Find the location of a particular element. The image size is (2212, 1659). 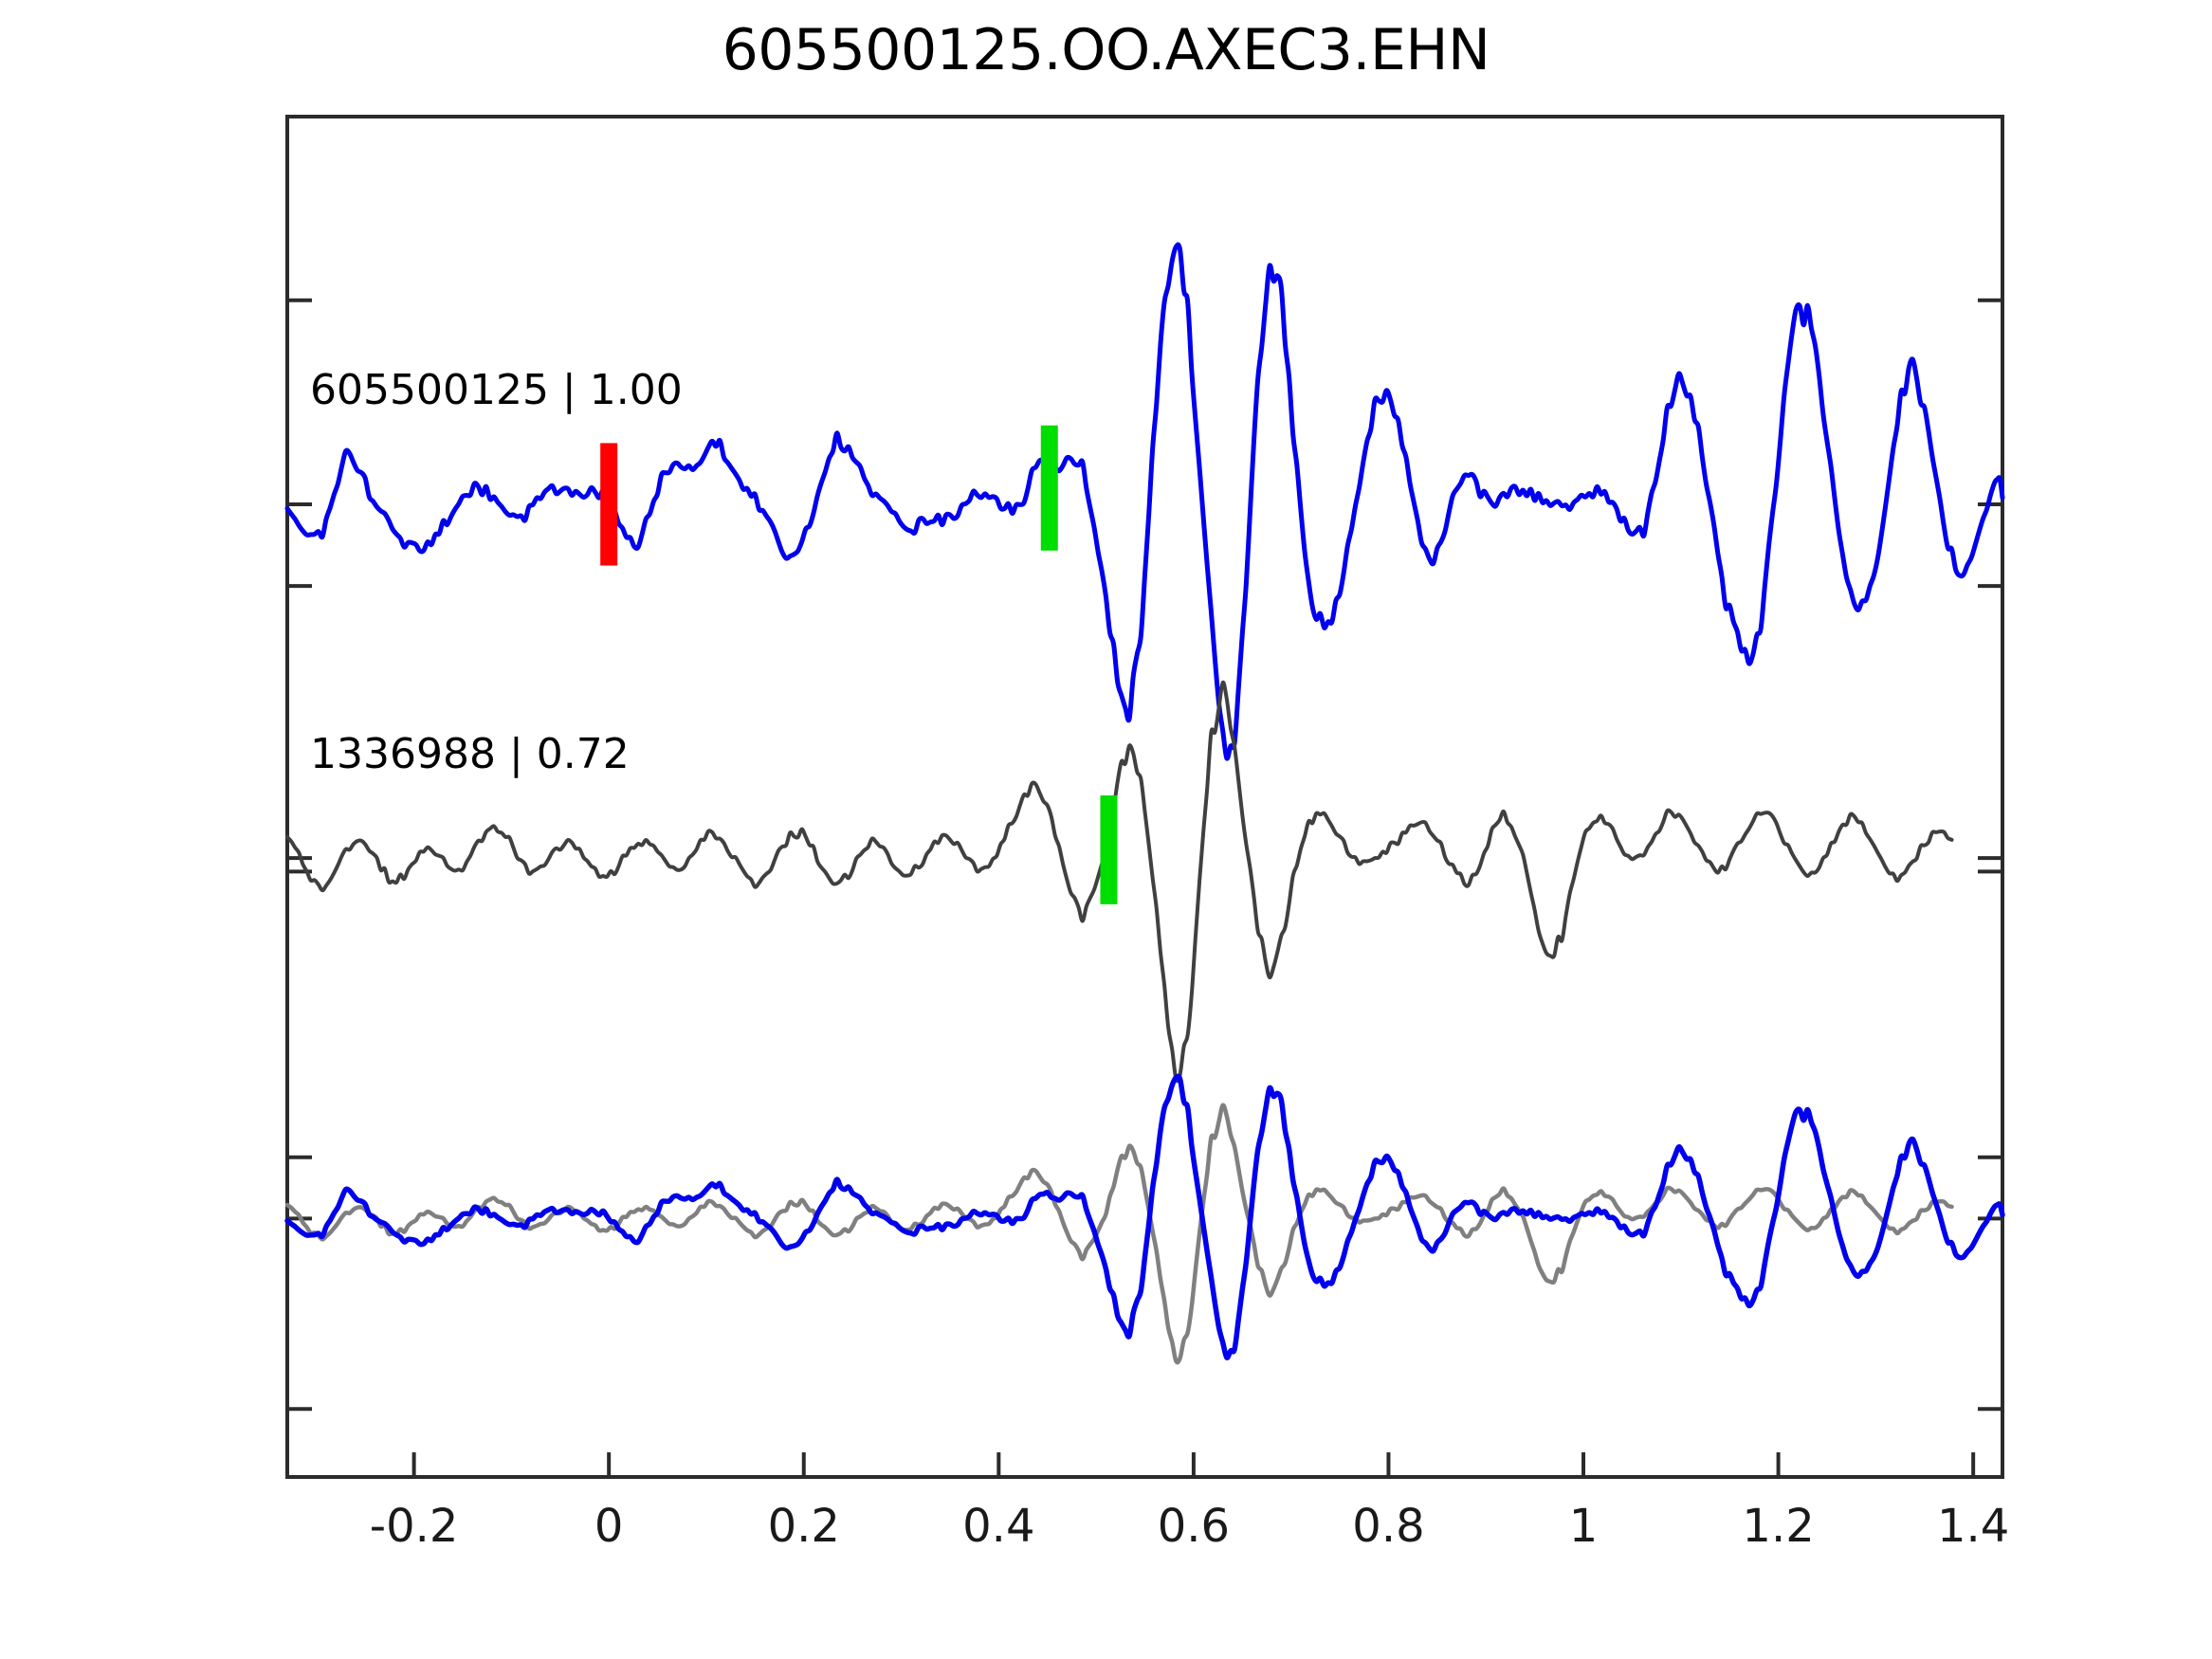

x-tick-label: -0.2 is located at coordinates (414, 1526).